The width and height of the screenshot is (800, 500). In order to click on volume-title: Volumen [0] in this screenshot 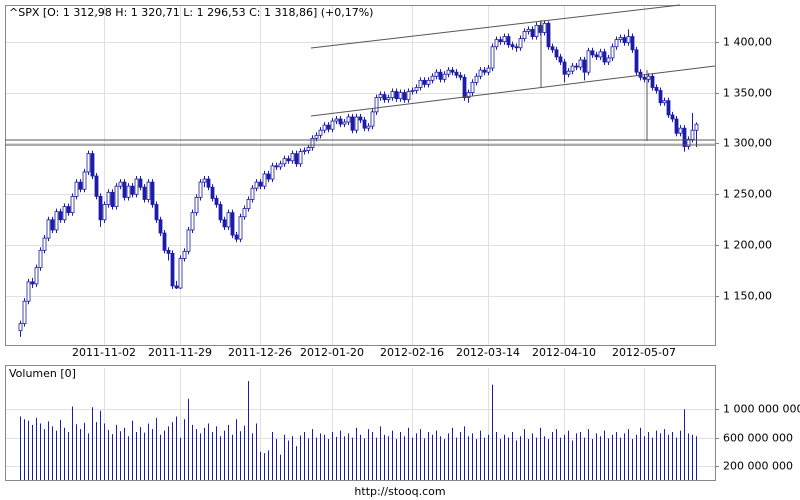, I will do `click(42, 373)`.